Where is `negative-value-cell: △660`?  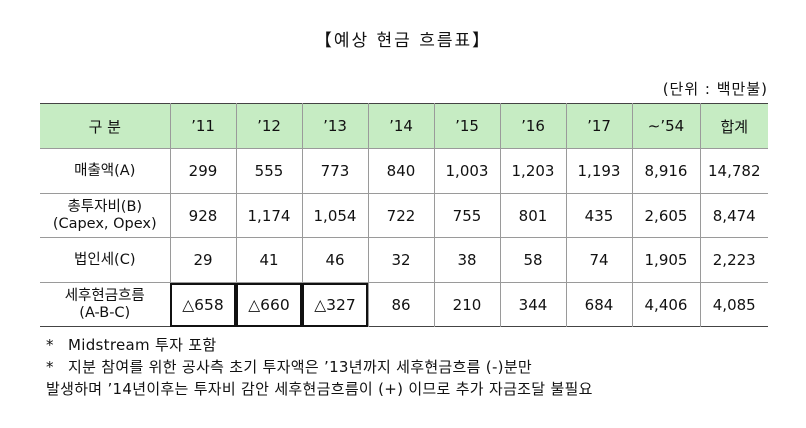
negative-value-cell: △660 is located at coordinates (269, 304).